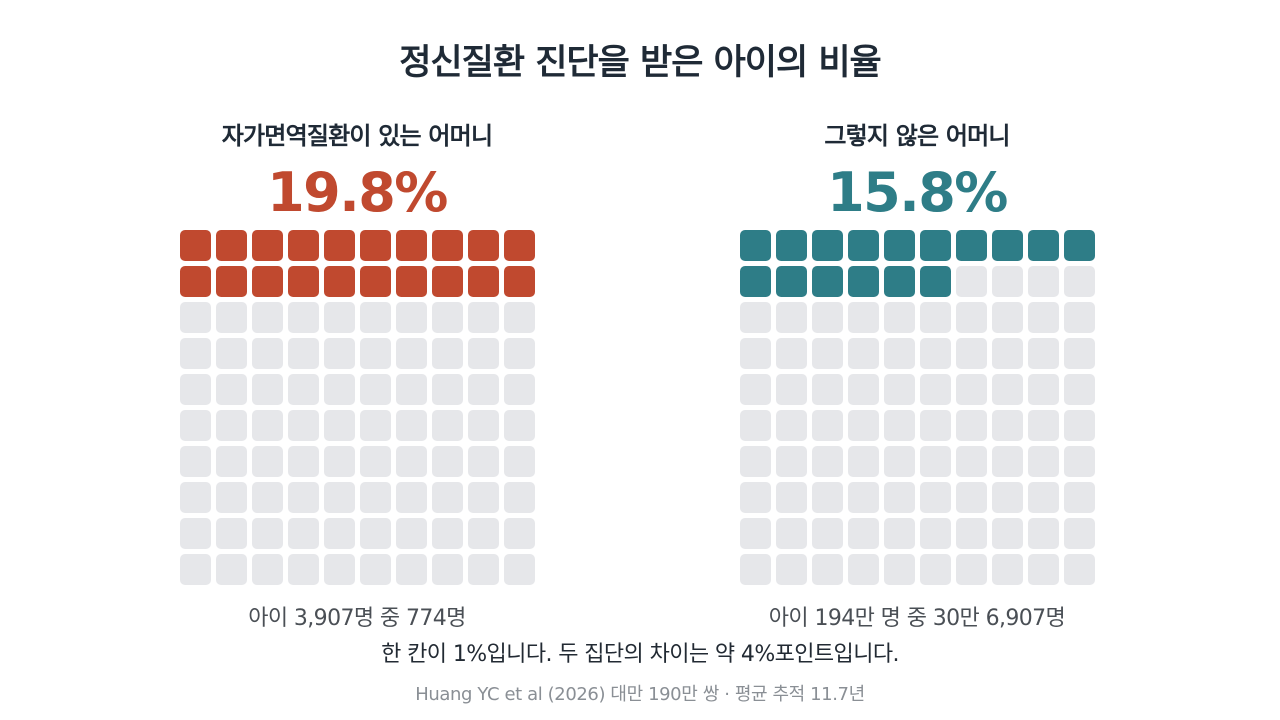 This screenshot has height=720, width=1280. What do you see at coordinates (917, 618) in the screenshot?
I see `count-label: 아이 194만 명 중 30만 6,907명` at bounding box center [917, 618].